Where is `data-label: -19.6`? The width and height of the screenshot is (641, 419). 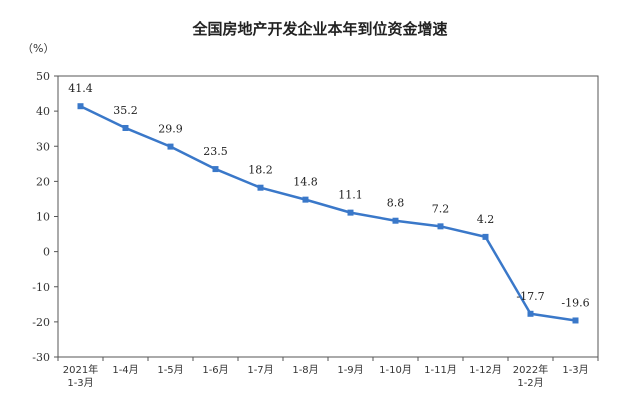 data-label: -19.6 is located at coordinates (575, 302).